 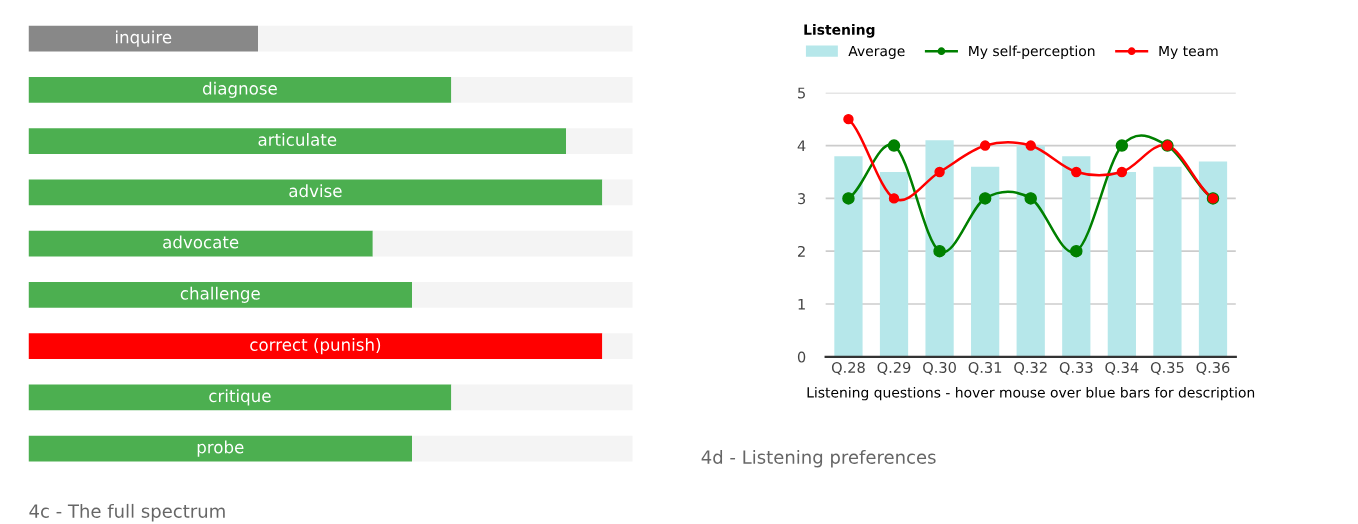 I want to click on y-tick-label: probe, so click(x=220, y=448).